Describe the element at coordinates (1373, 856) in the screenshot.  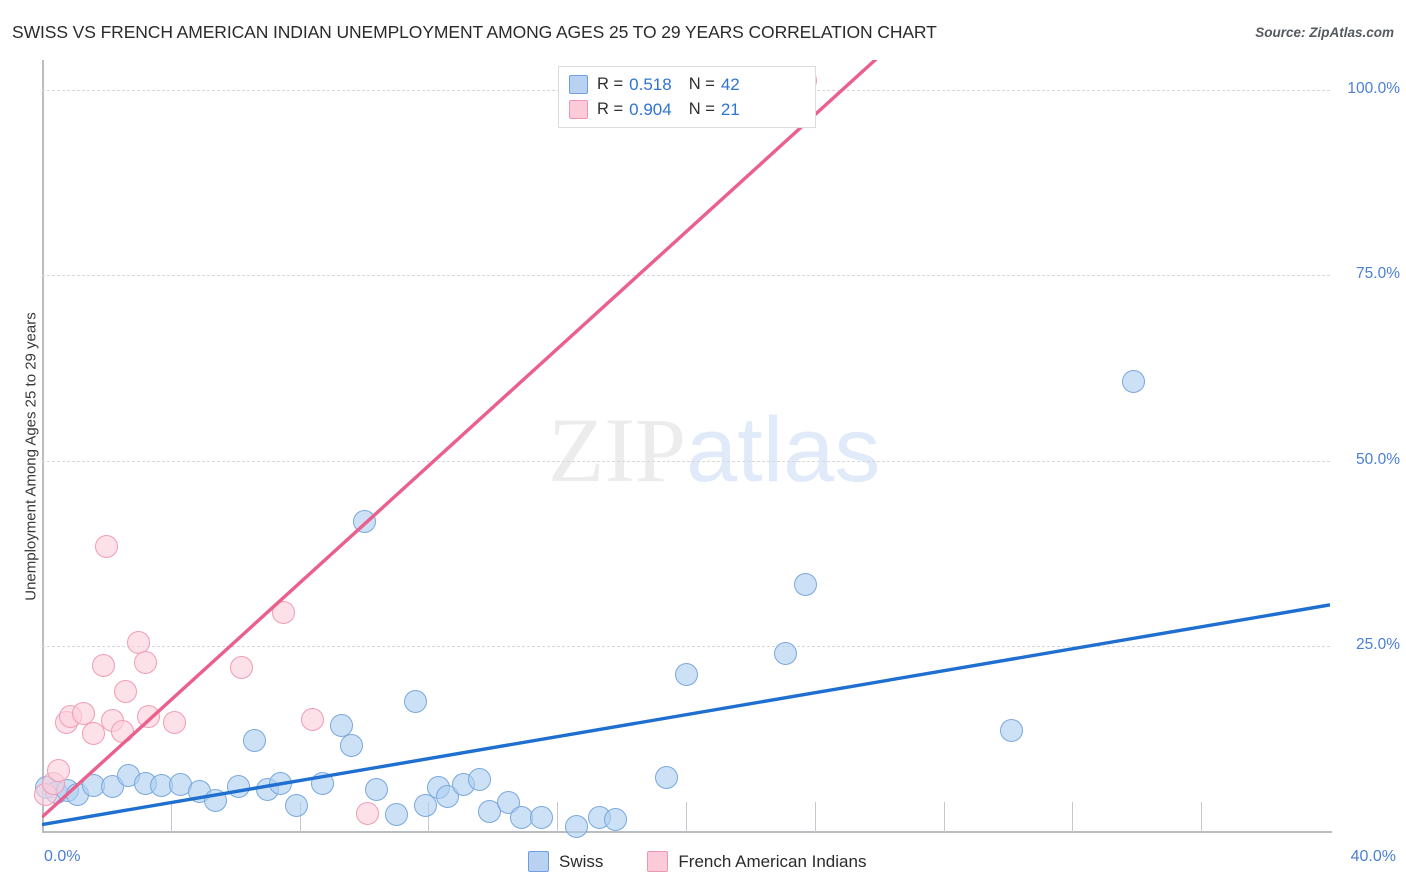
I see `x-axis-label-max: 40.0%` at that location.